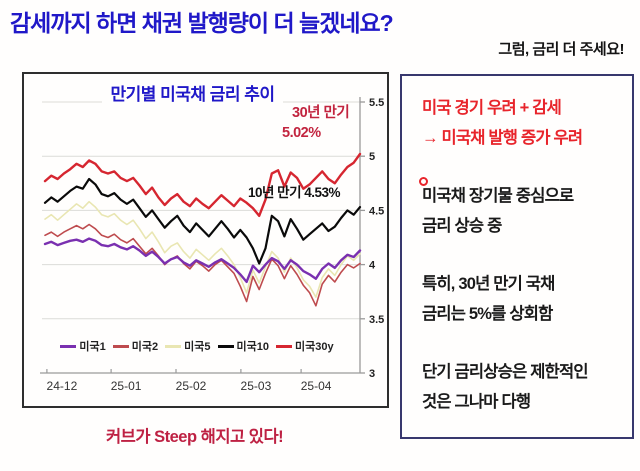 Image resolution: width=640 pixels, height=471 pixels. What do you see at coordinates (561, 49) in the screenshot?
I see `subtitle: 그럼, 금리 더 주세요!` at bounding box center [561, 49].